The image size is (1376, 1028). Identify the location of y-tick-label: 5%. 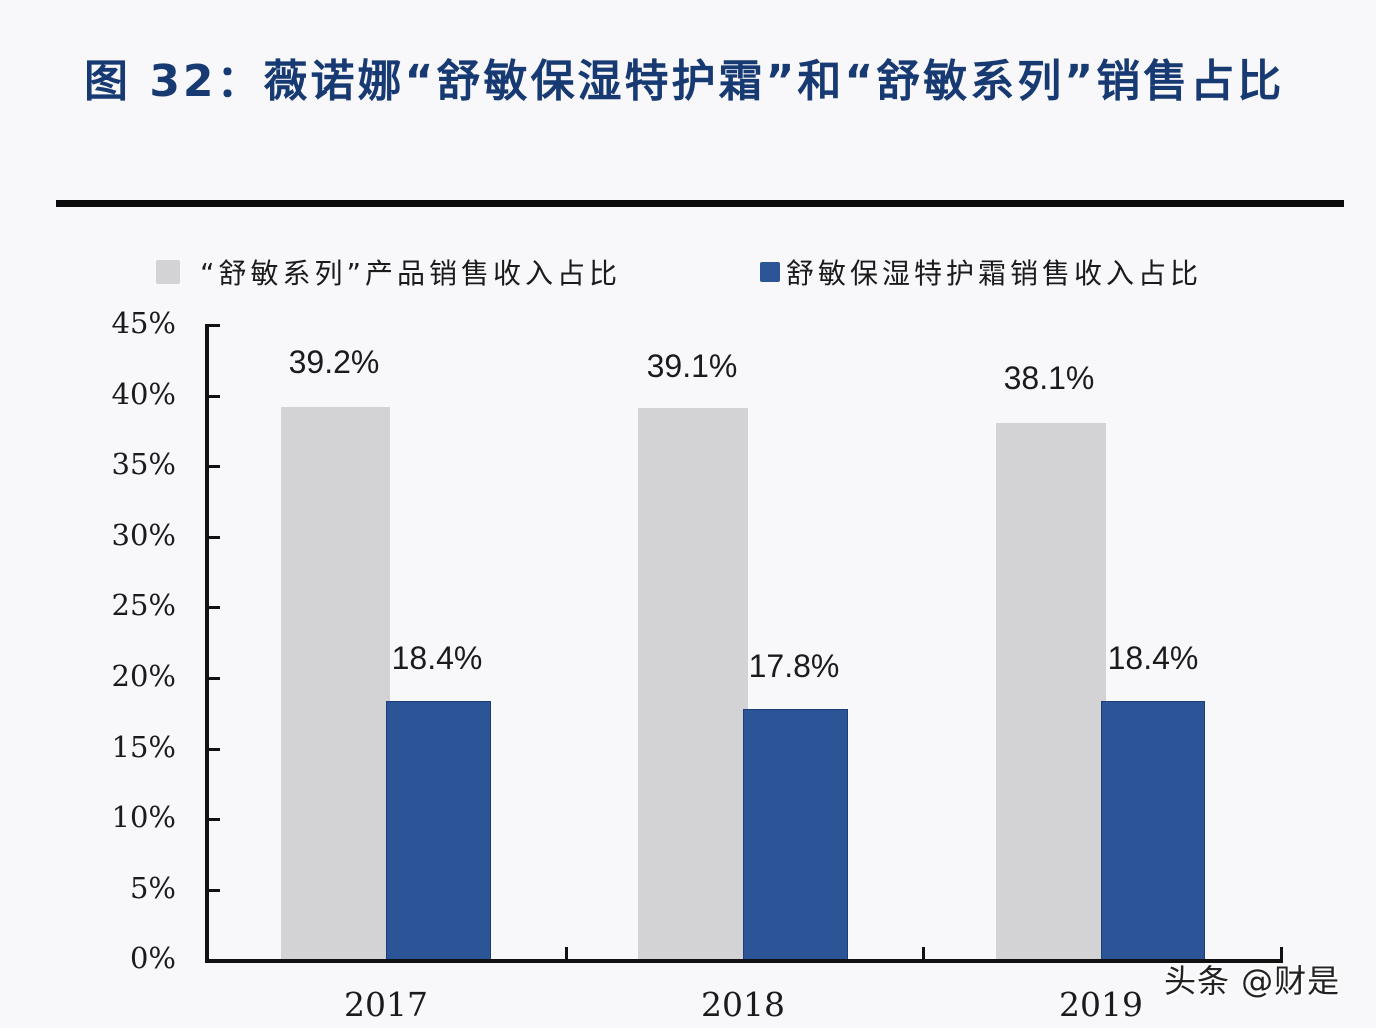
(152, 888).